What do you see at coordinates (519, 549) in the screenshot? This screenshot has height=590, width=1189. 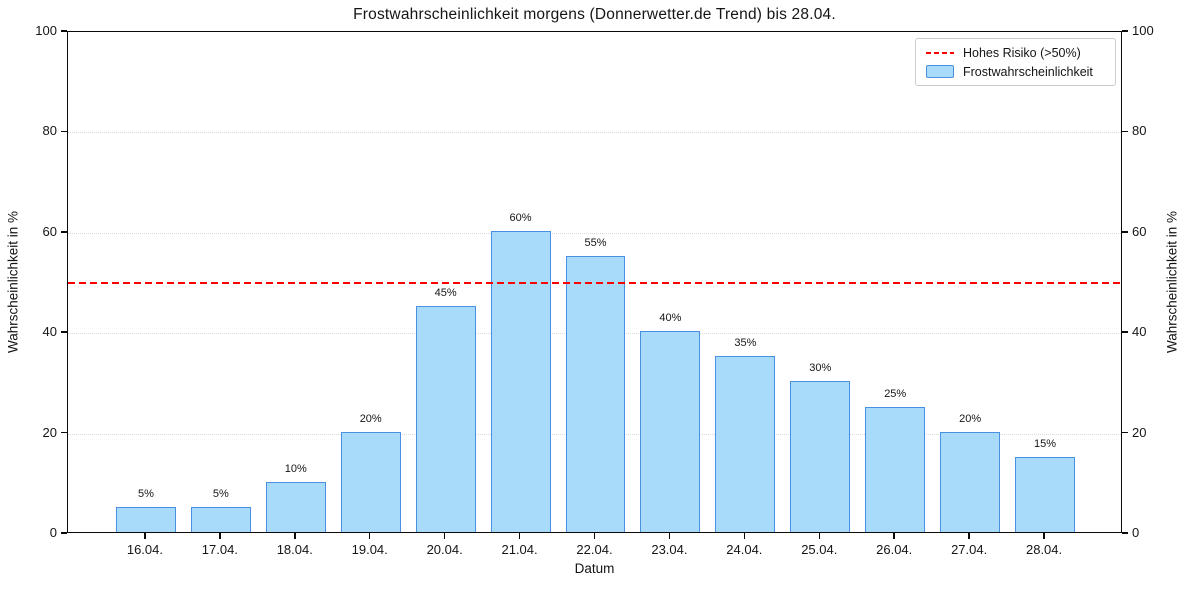 I see `x-tick-label: 21.04.` at bounding box center [519, 549].